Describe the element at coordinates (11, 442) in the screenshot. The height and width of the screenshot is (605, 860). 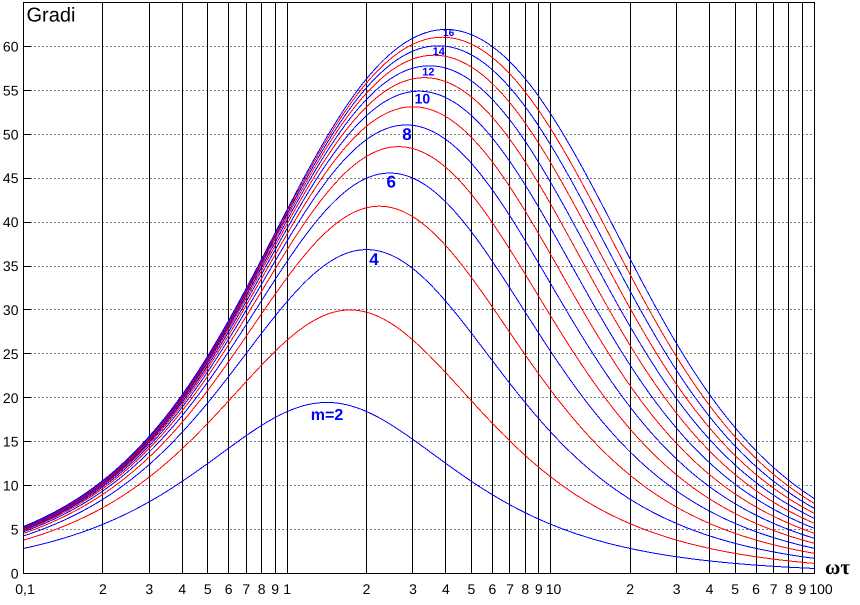
I see `svg-text: 15` at that location.